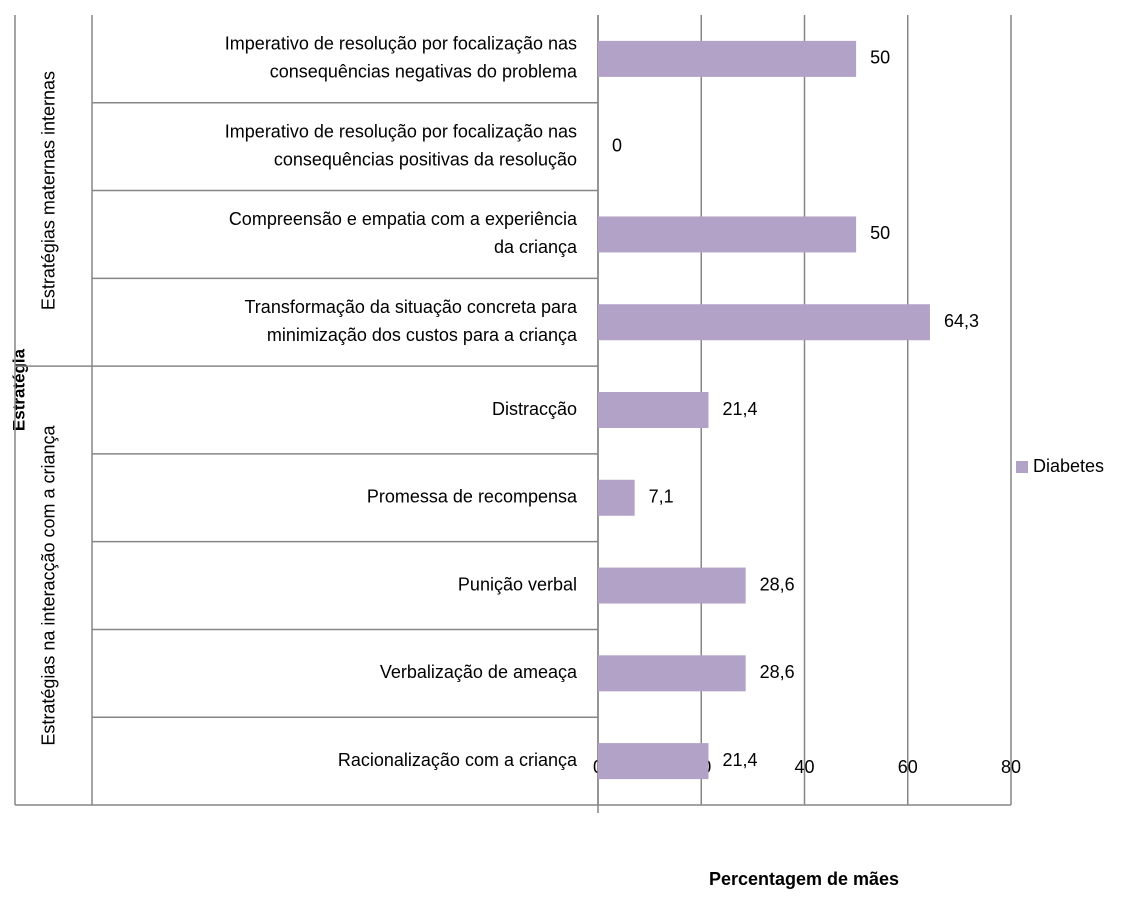 The width and height of the screenshot is (1129, 914). Describe the element at coordinates (661, 497) in the screenshot. I see `data-label: 7,1` at that location.